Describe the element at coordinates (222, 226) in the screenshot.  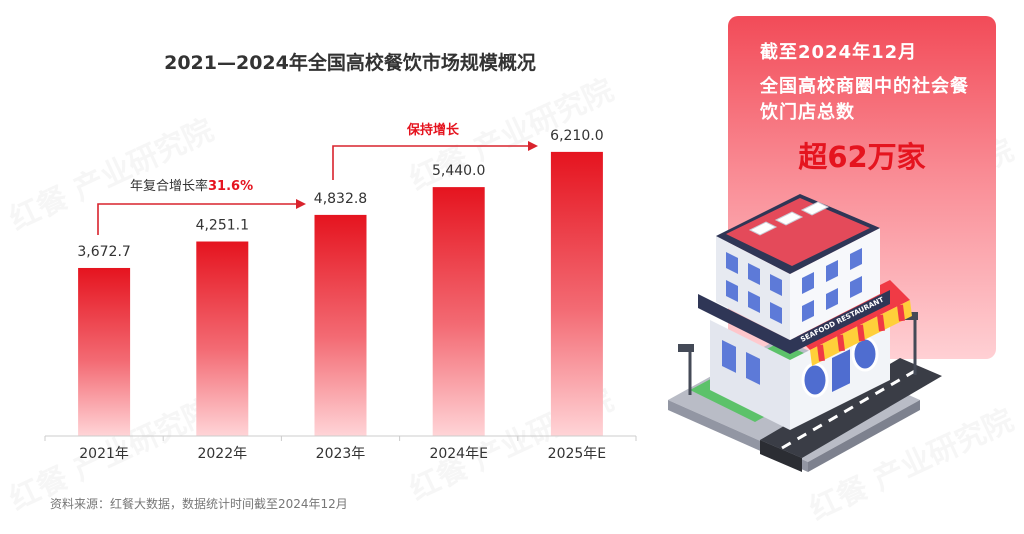
I see `bar-value-label: 4,251.1` at that location.